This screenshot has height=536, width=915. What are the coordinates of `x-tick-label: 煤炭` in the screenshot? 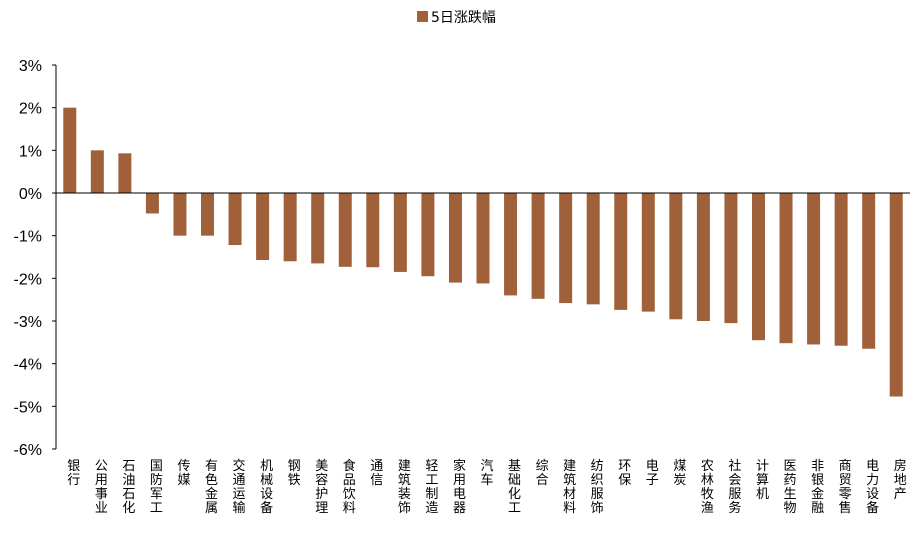 It's located at (679, 473).